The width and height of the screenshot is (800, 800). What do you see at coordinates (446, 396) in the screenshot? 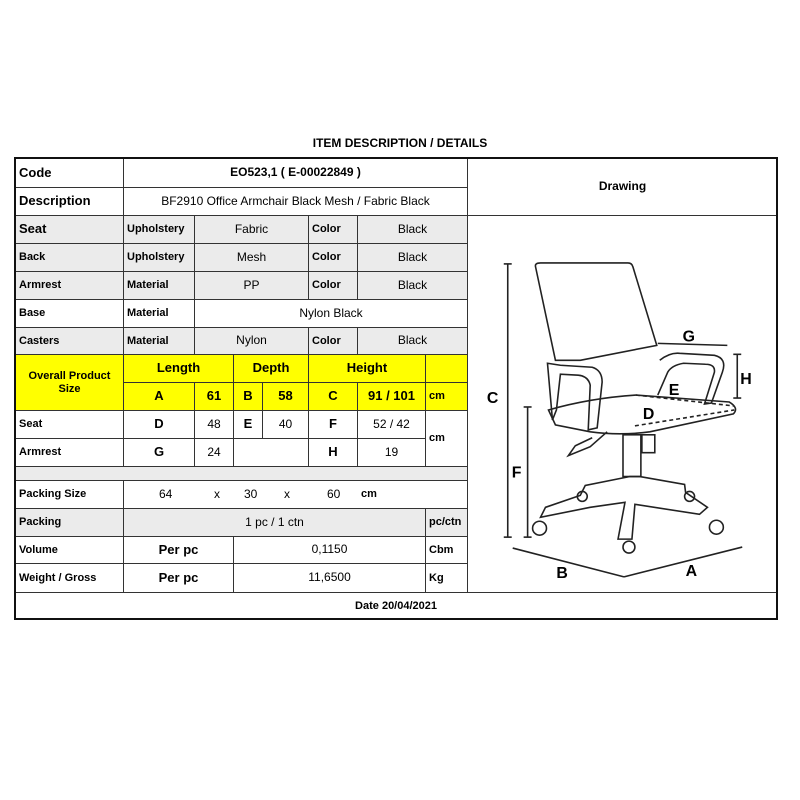
I see `overall-unit: cm` at bounding box center [446, 396].